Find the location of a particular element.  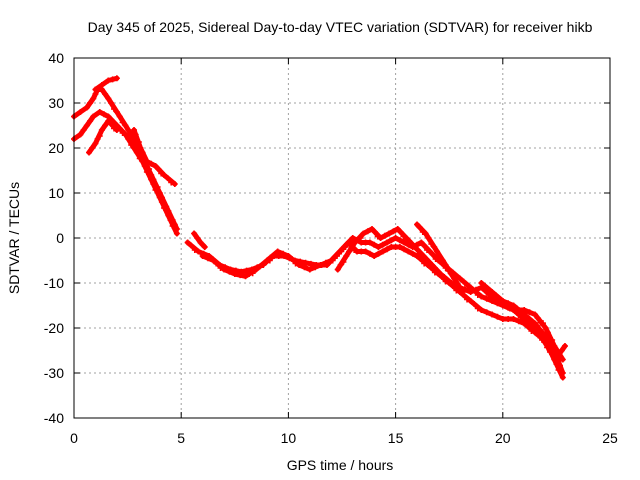

y-tick-label: 0 is located at coordinates (60, 238).